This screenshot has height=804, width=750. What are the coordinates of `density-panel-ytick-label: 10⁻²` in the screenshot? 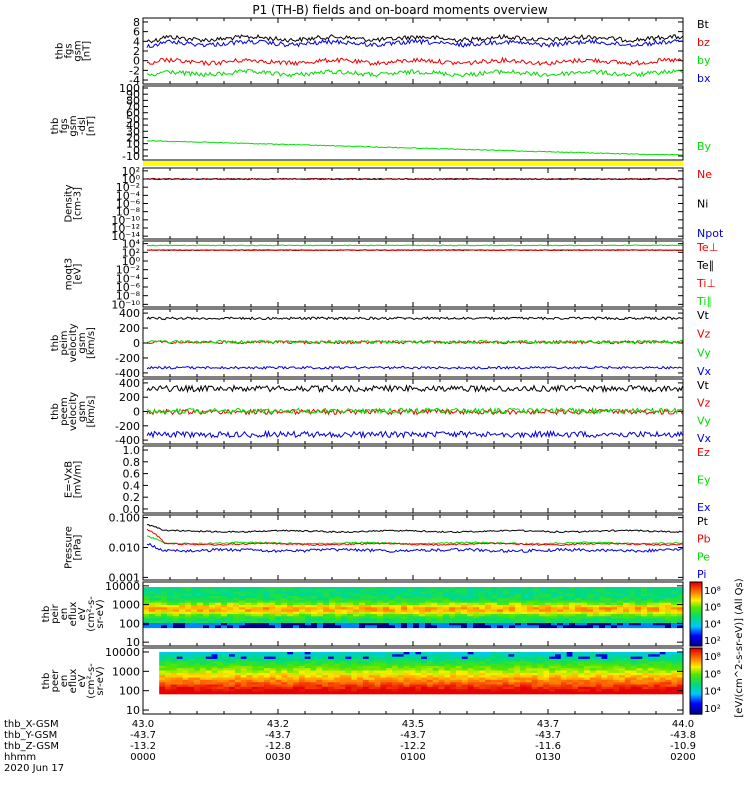 It's located at (128, 187).